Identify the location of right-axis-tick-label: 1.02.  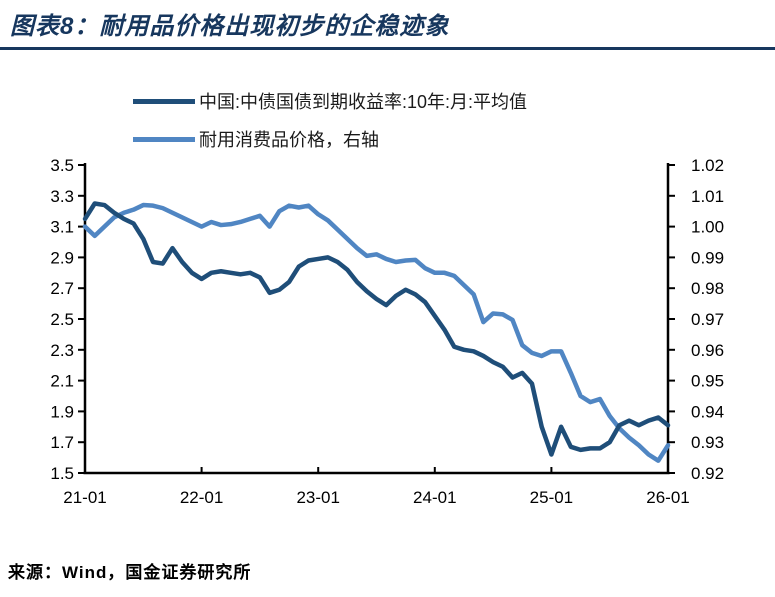
(707, 165).